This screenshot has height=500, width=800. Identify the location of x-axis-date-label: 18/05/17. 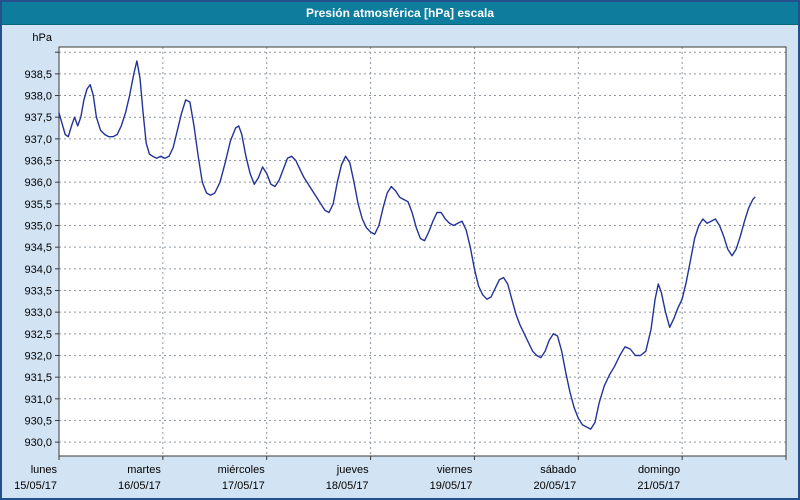
(347, 486).